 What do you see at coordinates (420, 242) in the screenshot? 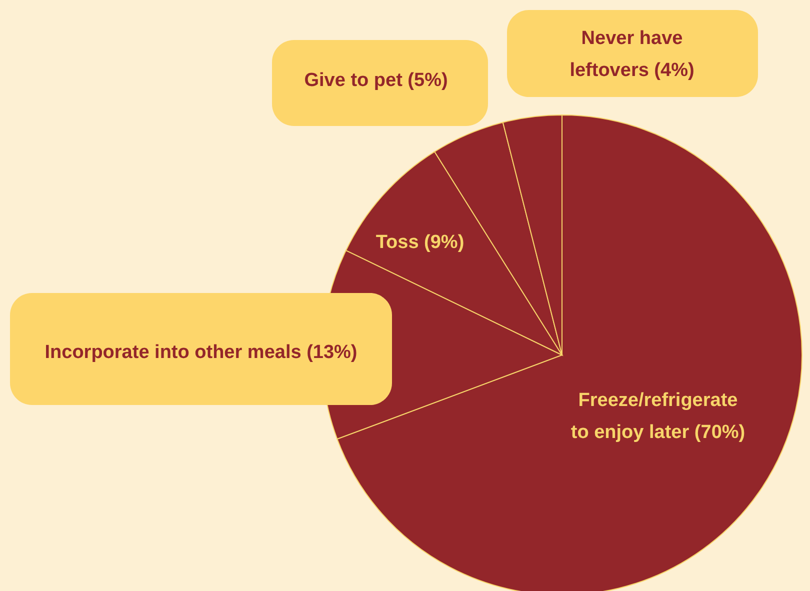
I see `slice-label: Toss (9%)` at bounding box center [420, 242].